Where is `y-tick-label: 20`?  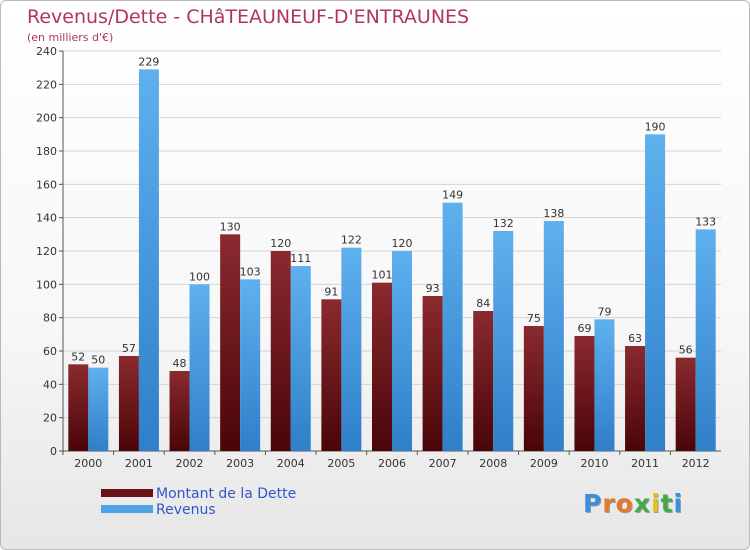 y-tick-label: 20 is located at coordinates (50, 418).